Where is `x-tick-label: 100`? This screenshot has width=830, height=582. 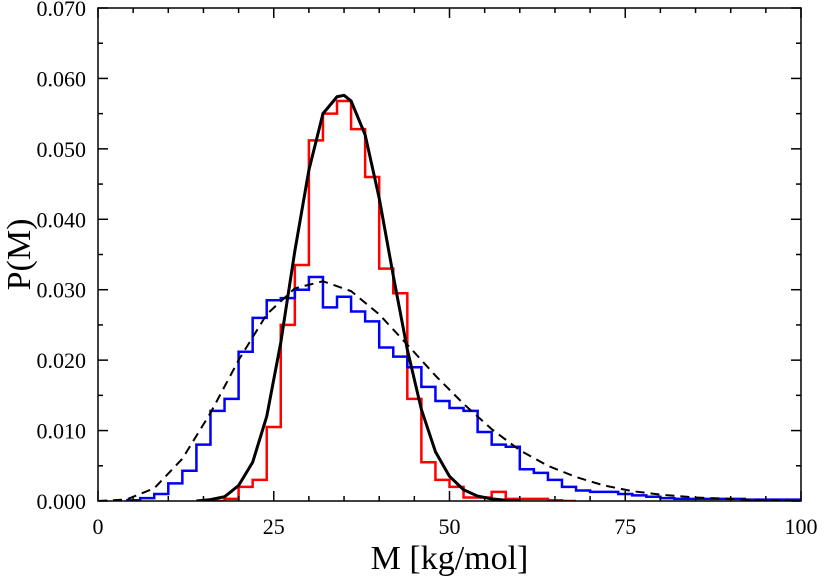
x-tick-label: 100 is located at coordinates (801, 526).